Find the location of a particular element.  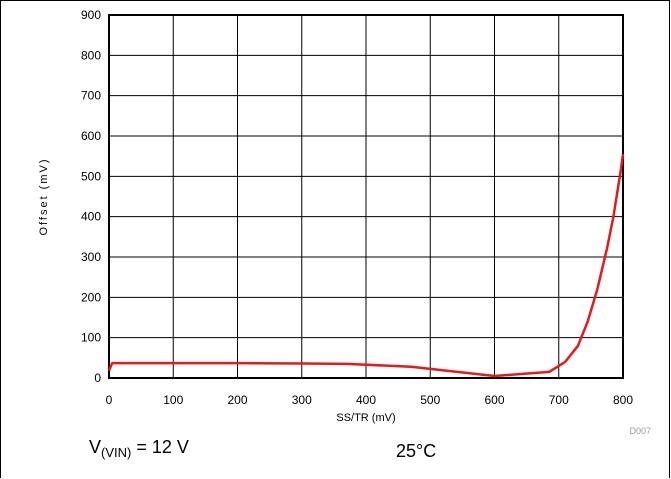

x-tick-label: 500 is located at coordinates (430, 400).